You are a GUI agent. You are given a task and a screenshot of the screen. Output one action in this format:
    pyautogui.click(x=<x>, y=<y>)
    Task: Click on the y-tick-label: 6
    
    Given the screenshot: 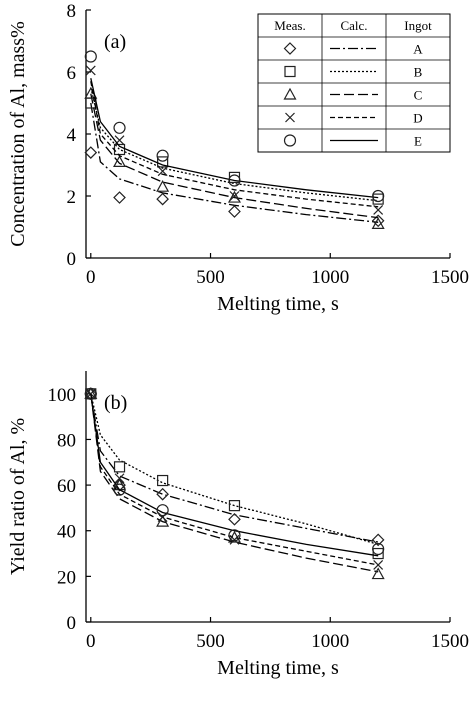 What is the action you would take?
    pyautogui.click(x=72, y=73)
    